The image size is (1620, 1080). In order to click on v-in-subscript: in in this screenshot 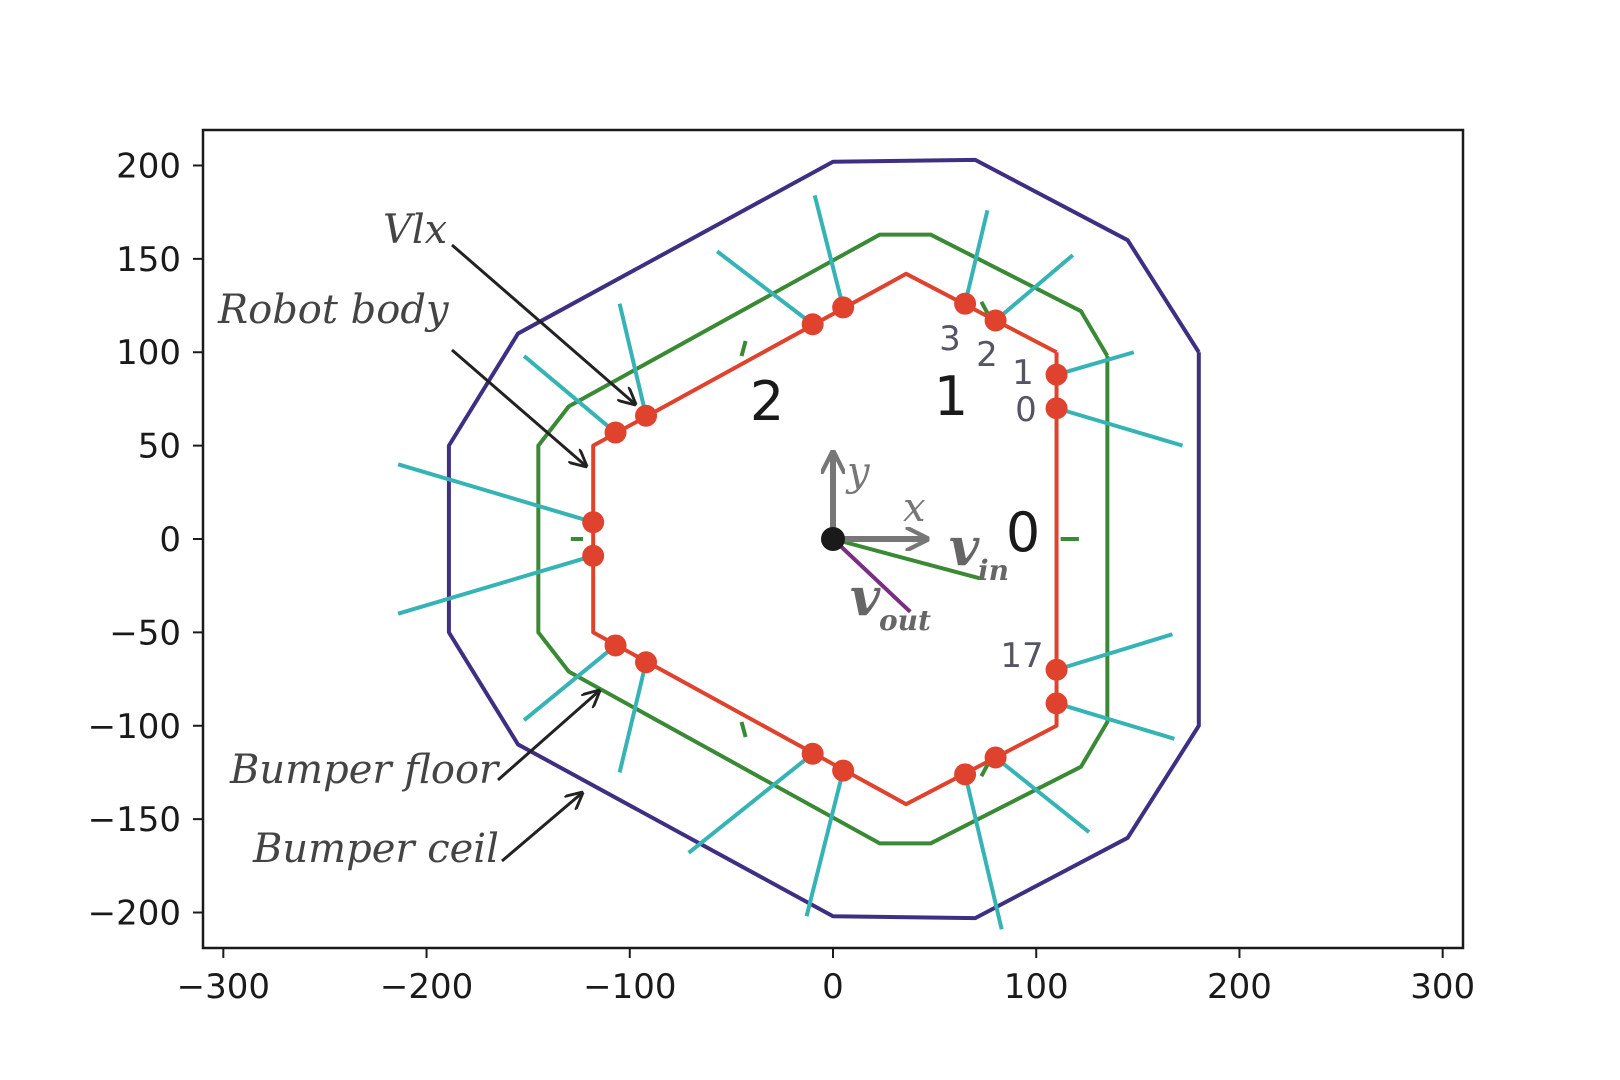, I will do `click(993, 570)`.